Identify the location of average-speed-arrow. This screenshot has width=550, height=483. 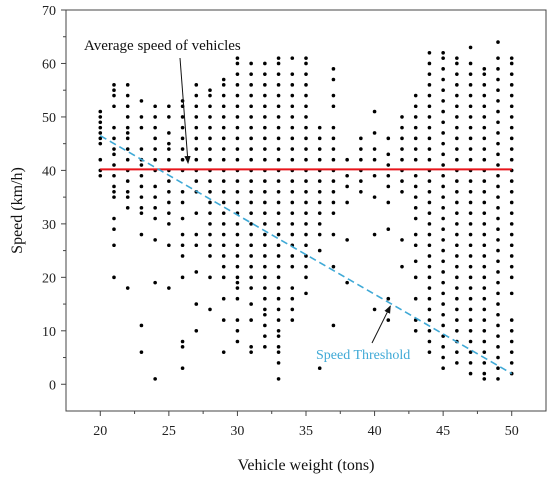
(185, 110).